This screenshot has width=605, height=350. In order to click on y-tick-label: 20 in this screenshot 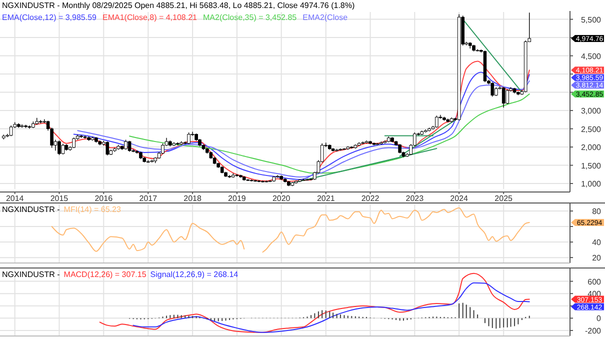, I will do `click(597, 258)`.